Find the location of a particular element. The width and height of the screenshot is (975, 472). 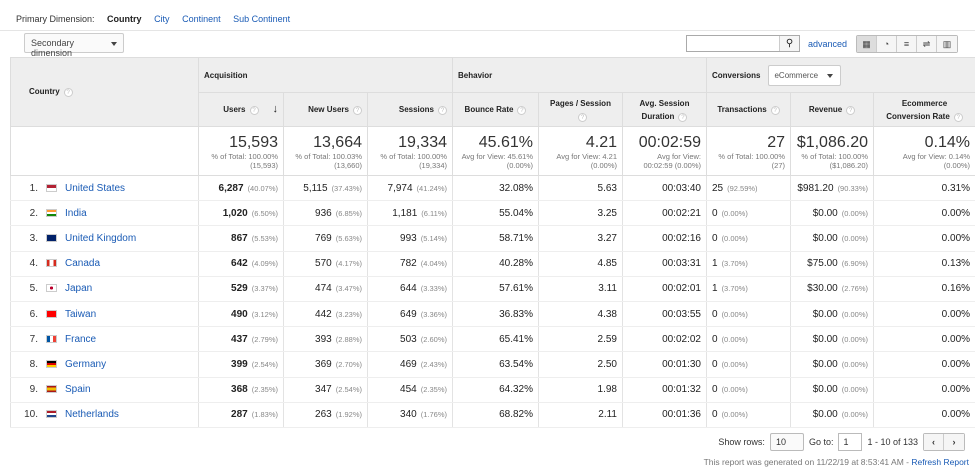

col-ecommerce-conversion-rate: Ecommerce Conversion Rate? is located at coordinates (923, 109).